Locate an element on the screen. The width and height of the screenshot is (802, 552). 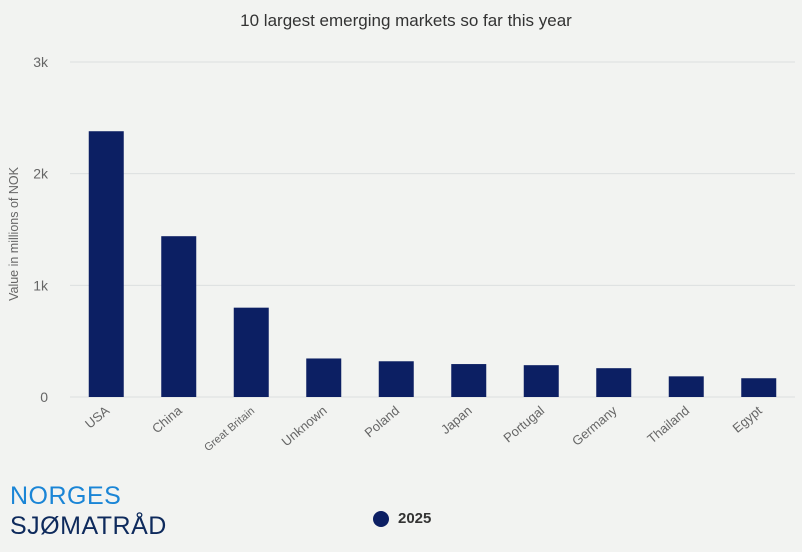
logo-line-1: NORGES is located at coordinates (66, 496).